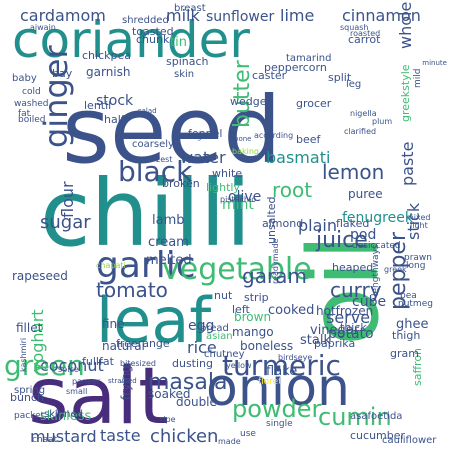 This screenshot has width=449, height=449. I want to click on word: chickpea, so click(106, 55).